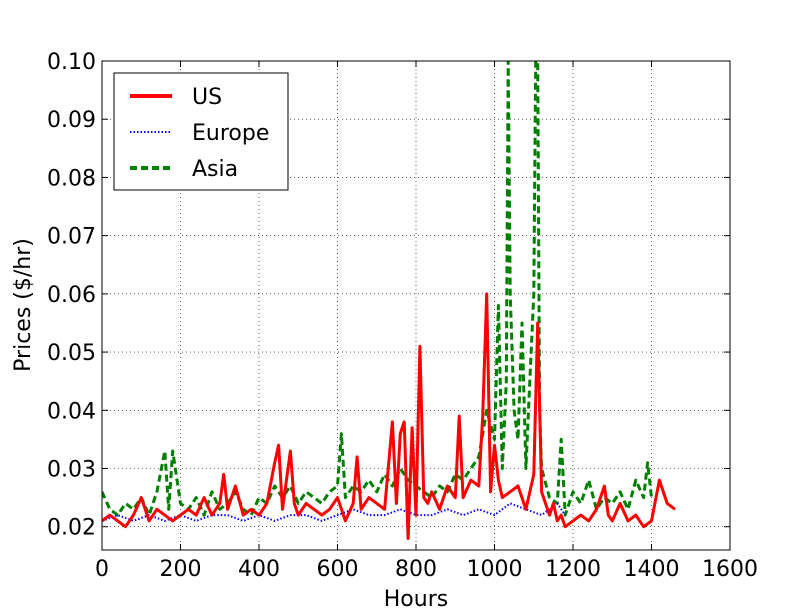 Image resolution: width=812 pixels, height=612 pixels. Describe the element at coordinates (416, 569) in the screenshot. I see `x-tick-label: 800` at that location.